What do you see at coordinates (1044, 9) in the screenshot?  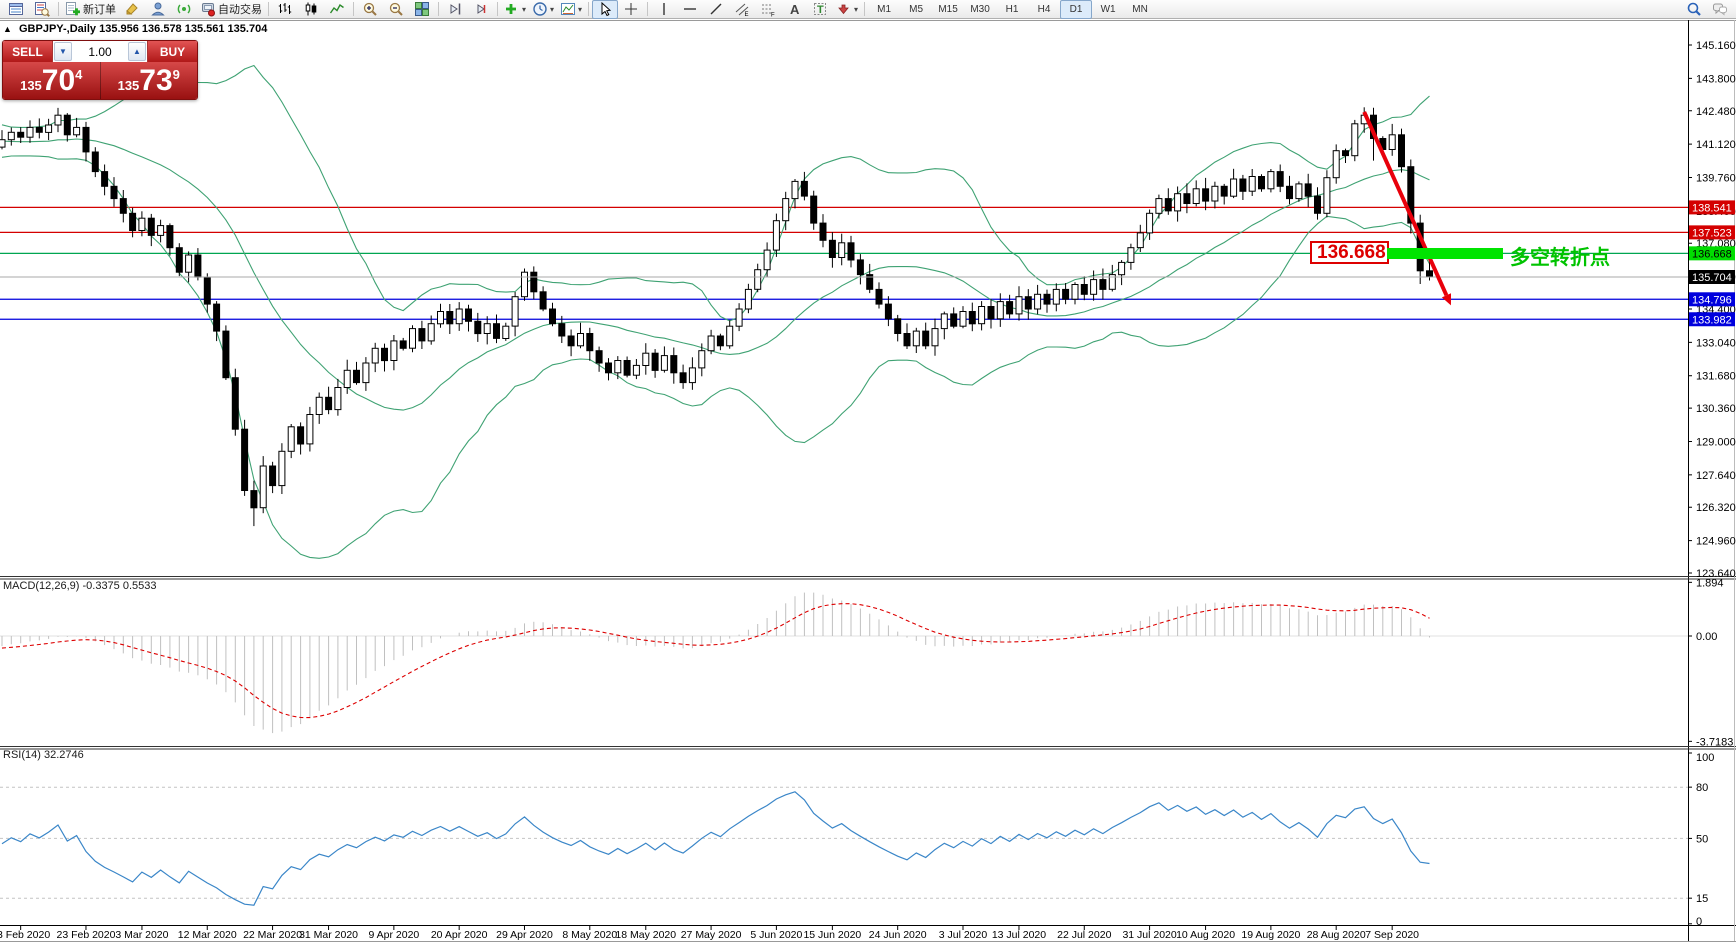 I see `timeframe-h4-button: H4` at bounding box center [1044, 9].